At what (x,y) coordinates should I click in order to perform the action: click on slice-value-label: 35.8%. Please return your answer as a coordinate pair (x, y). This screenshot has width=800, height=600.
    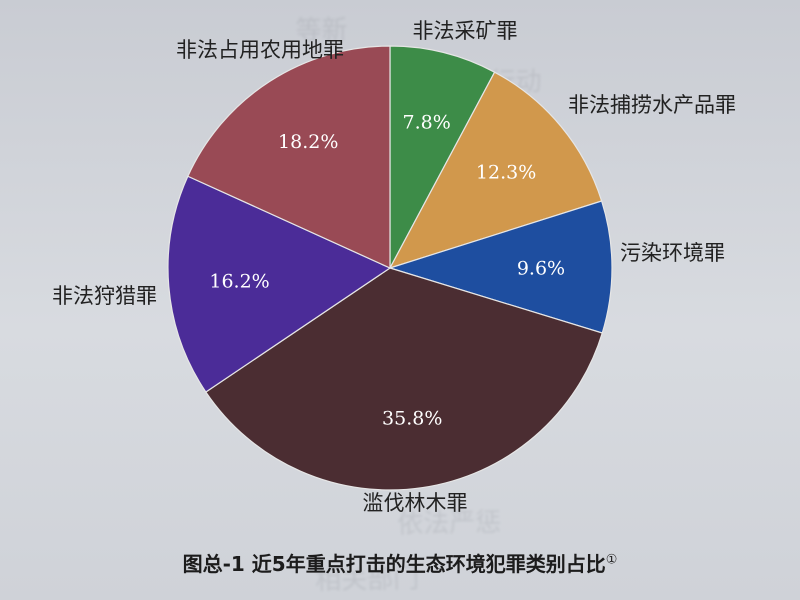
    Looking at the image, I should click on (412, 418).